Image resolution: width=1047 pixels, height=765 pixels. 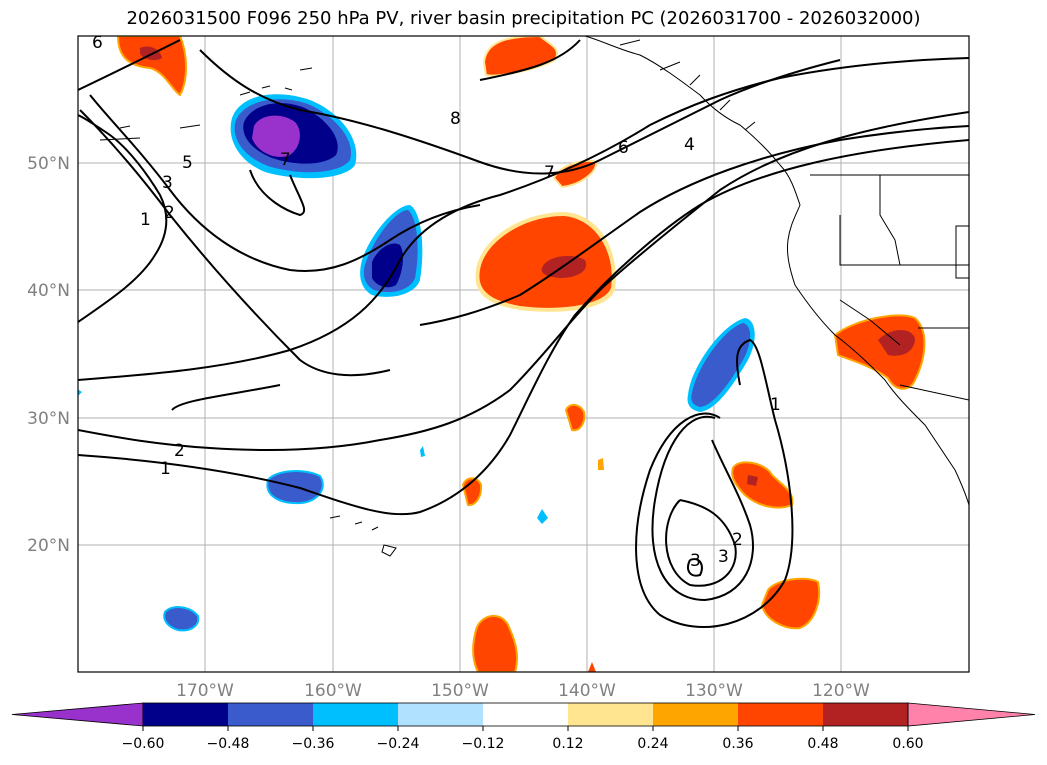 What do you see at coordinates (822, 744) in the screenshot?
I see `colorbar-tick-label: 0.48` at bounding box center [822, 744].